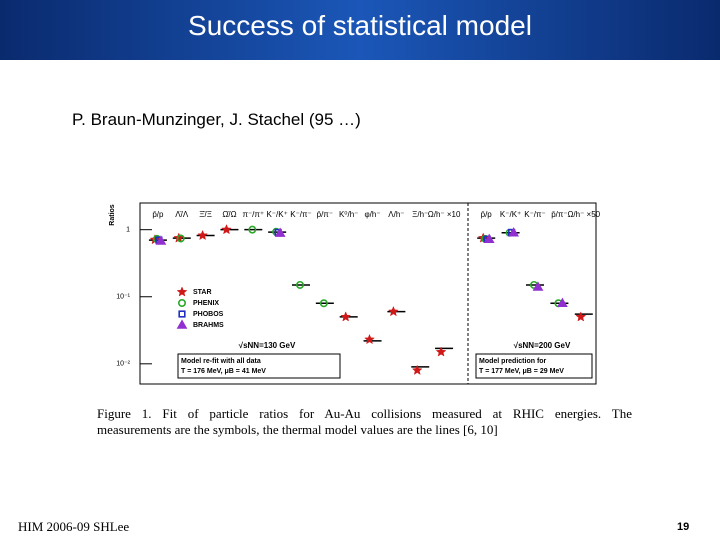  I want to click on slide-title: Success of statistical model, so click(360, 25).